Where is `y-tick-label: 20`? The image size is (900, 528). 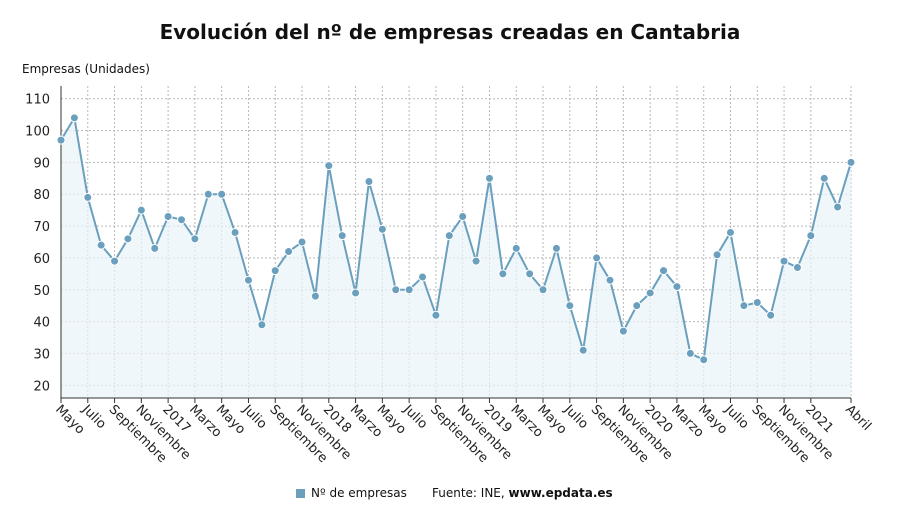 y-tick-label: 20 is located at coordinates (41, 386).